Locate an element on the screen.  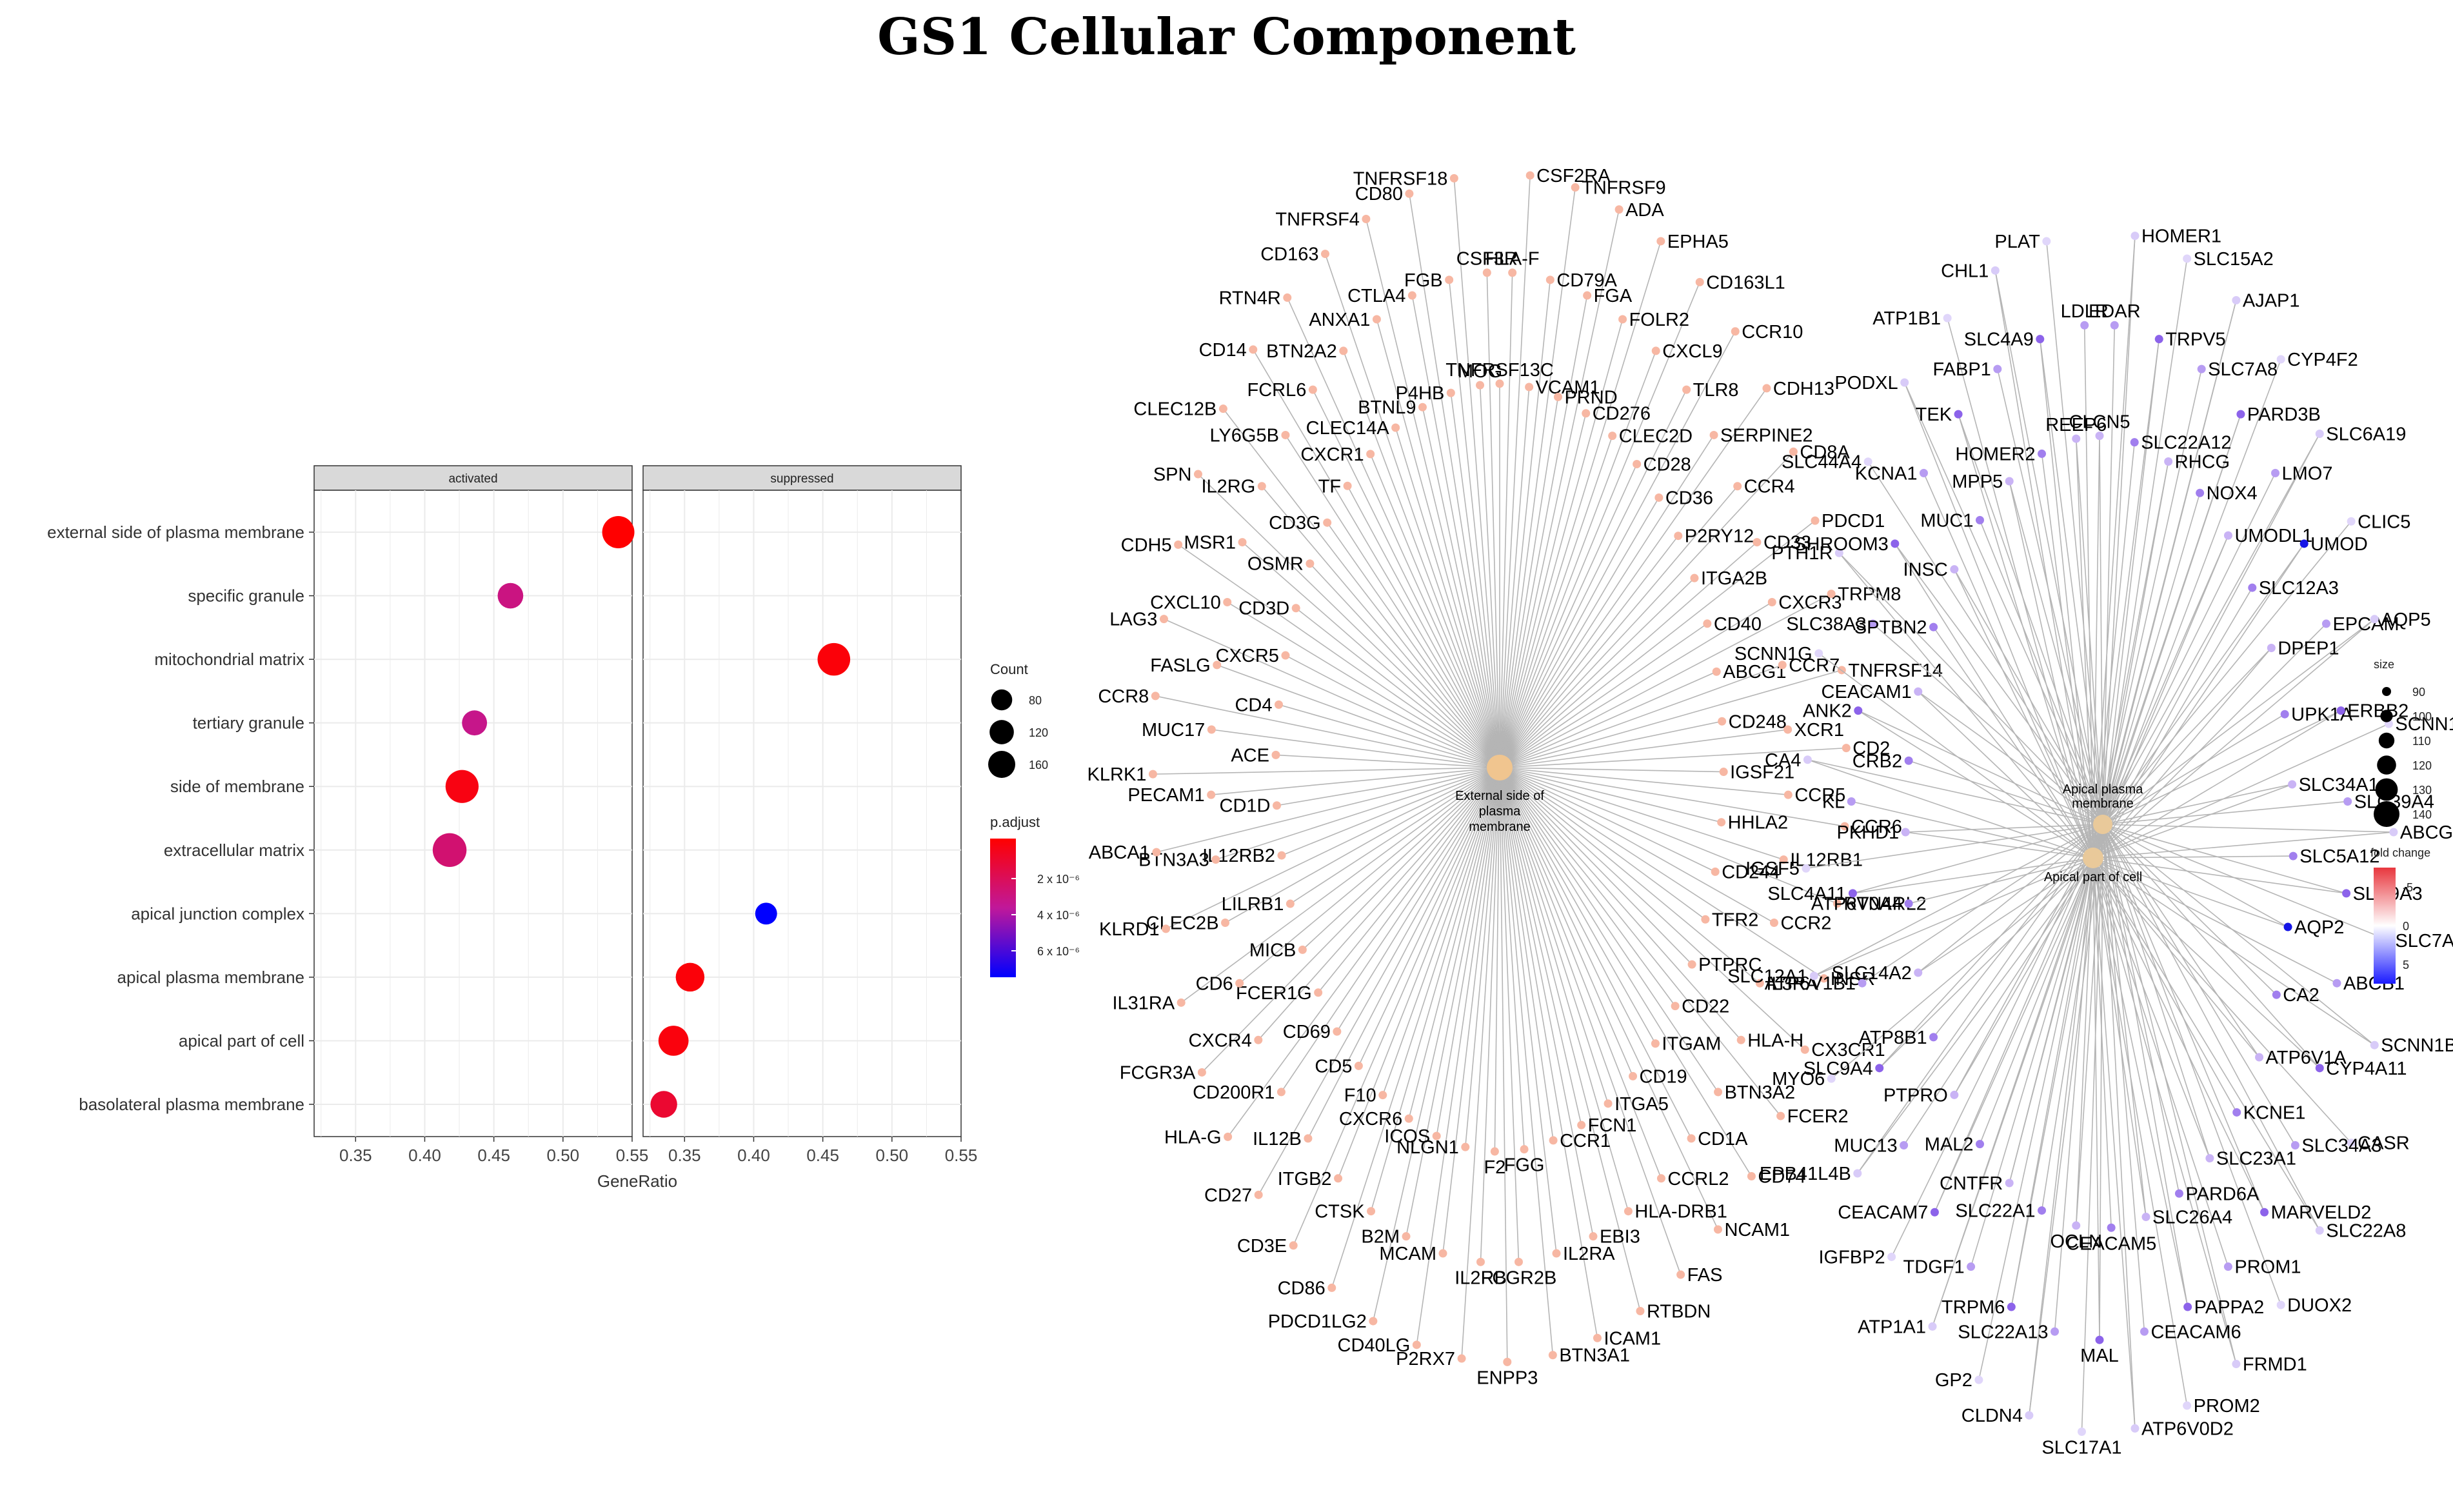
gene-label: SLC17A1 is located at coordinates (2081, 1448).